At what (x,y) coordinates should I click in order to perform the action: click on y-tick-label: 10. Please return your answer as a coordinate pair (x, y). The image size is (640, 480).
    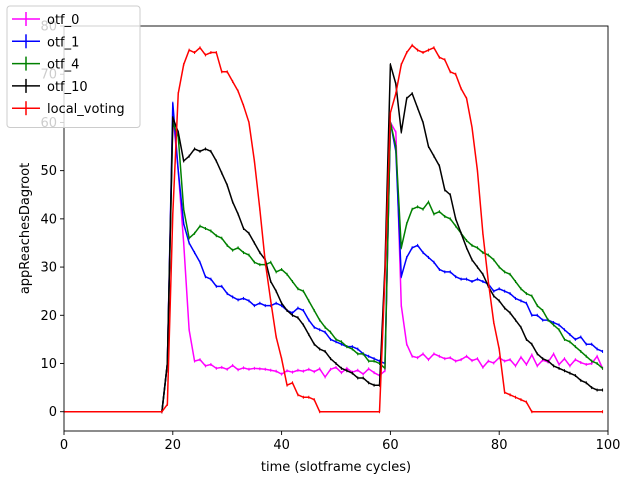
    Looking at the image, I should click on (48, 364).